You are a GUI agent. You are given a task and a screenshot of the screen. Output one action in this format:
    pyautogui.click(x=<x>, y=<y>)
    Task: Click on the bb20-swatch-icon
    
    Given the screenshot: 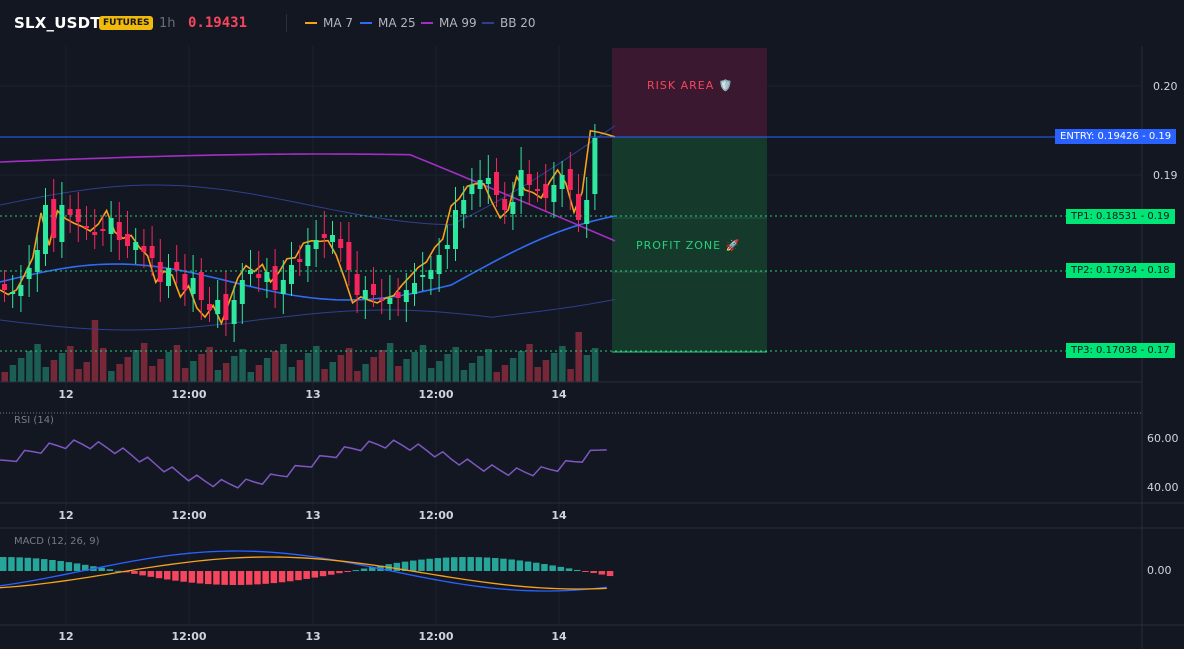 What is the action you would take?
    pyautogui.click(x=488, y=23)
    